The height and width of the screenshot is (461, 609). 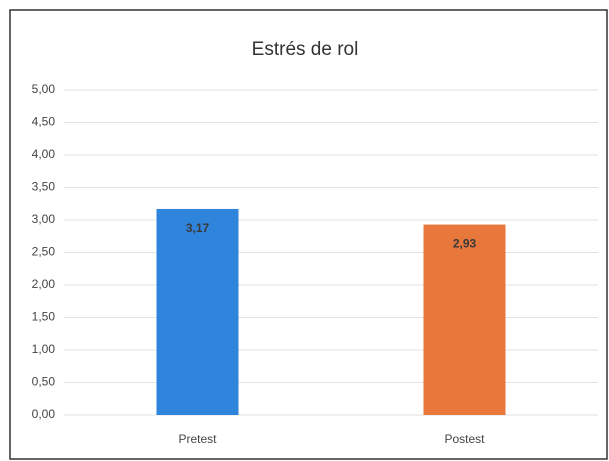 What do you see at coordinates (44, 122) in the screenshot?
I see `y-tick-label: 4,50` at bounding box center [44, 122].